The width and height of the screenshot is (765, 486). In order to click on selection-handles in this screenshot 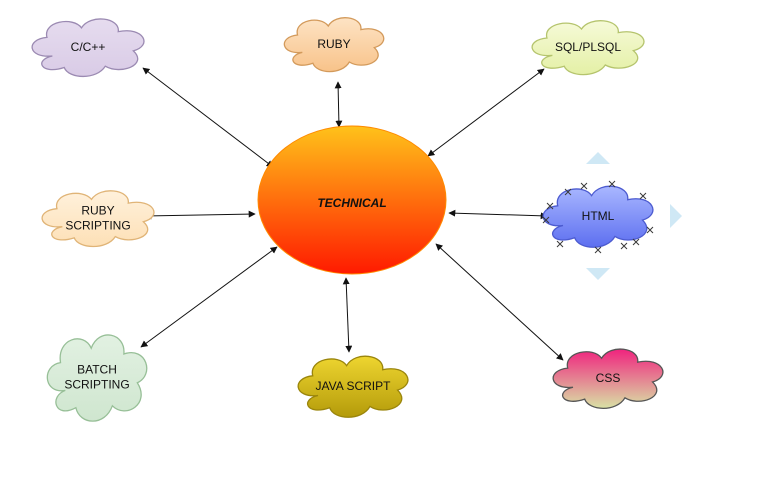, I will do `click(612, 216)`.